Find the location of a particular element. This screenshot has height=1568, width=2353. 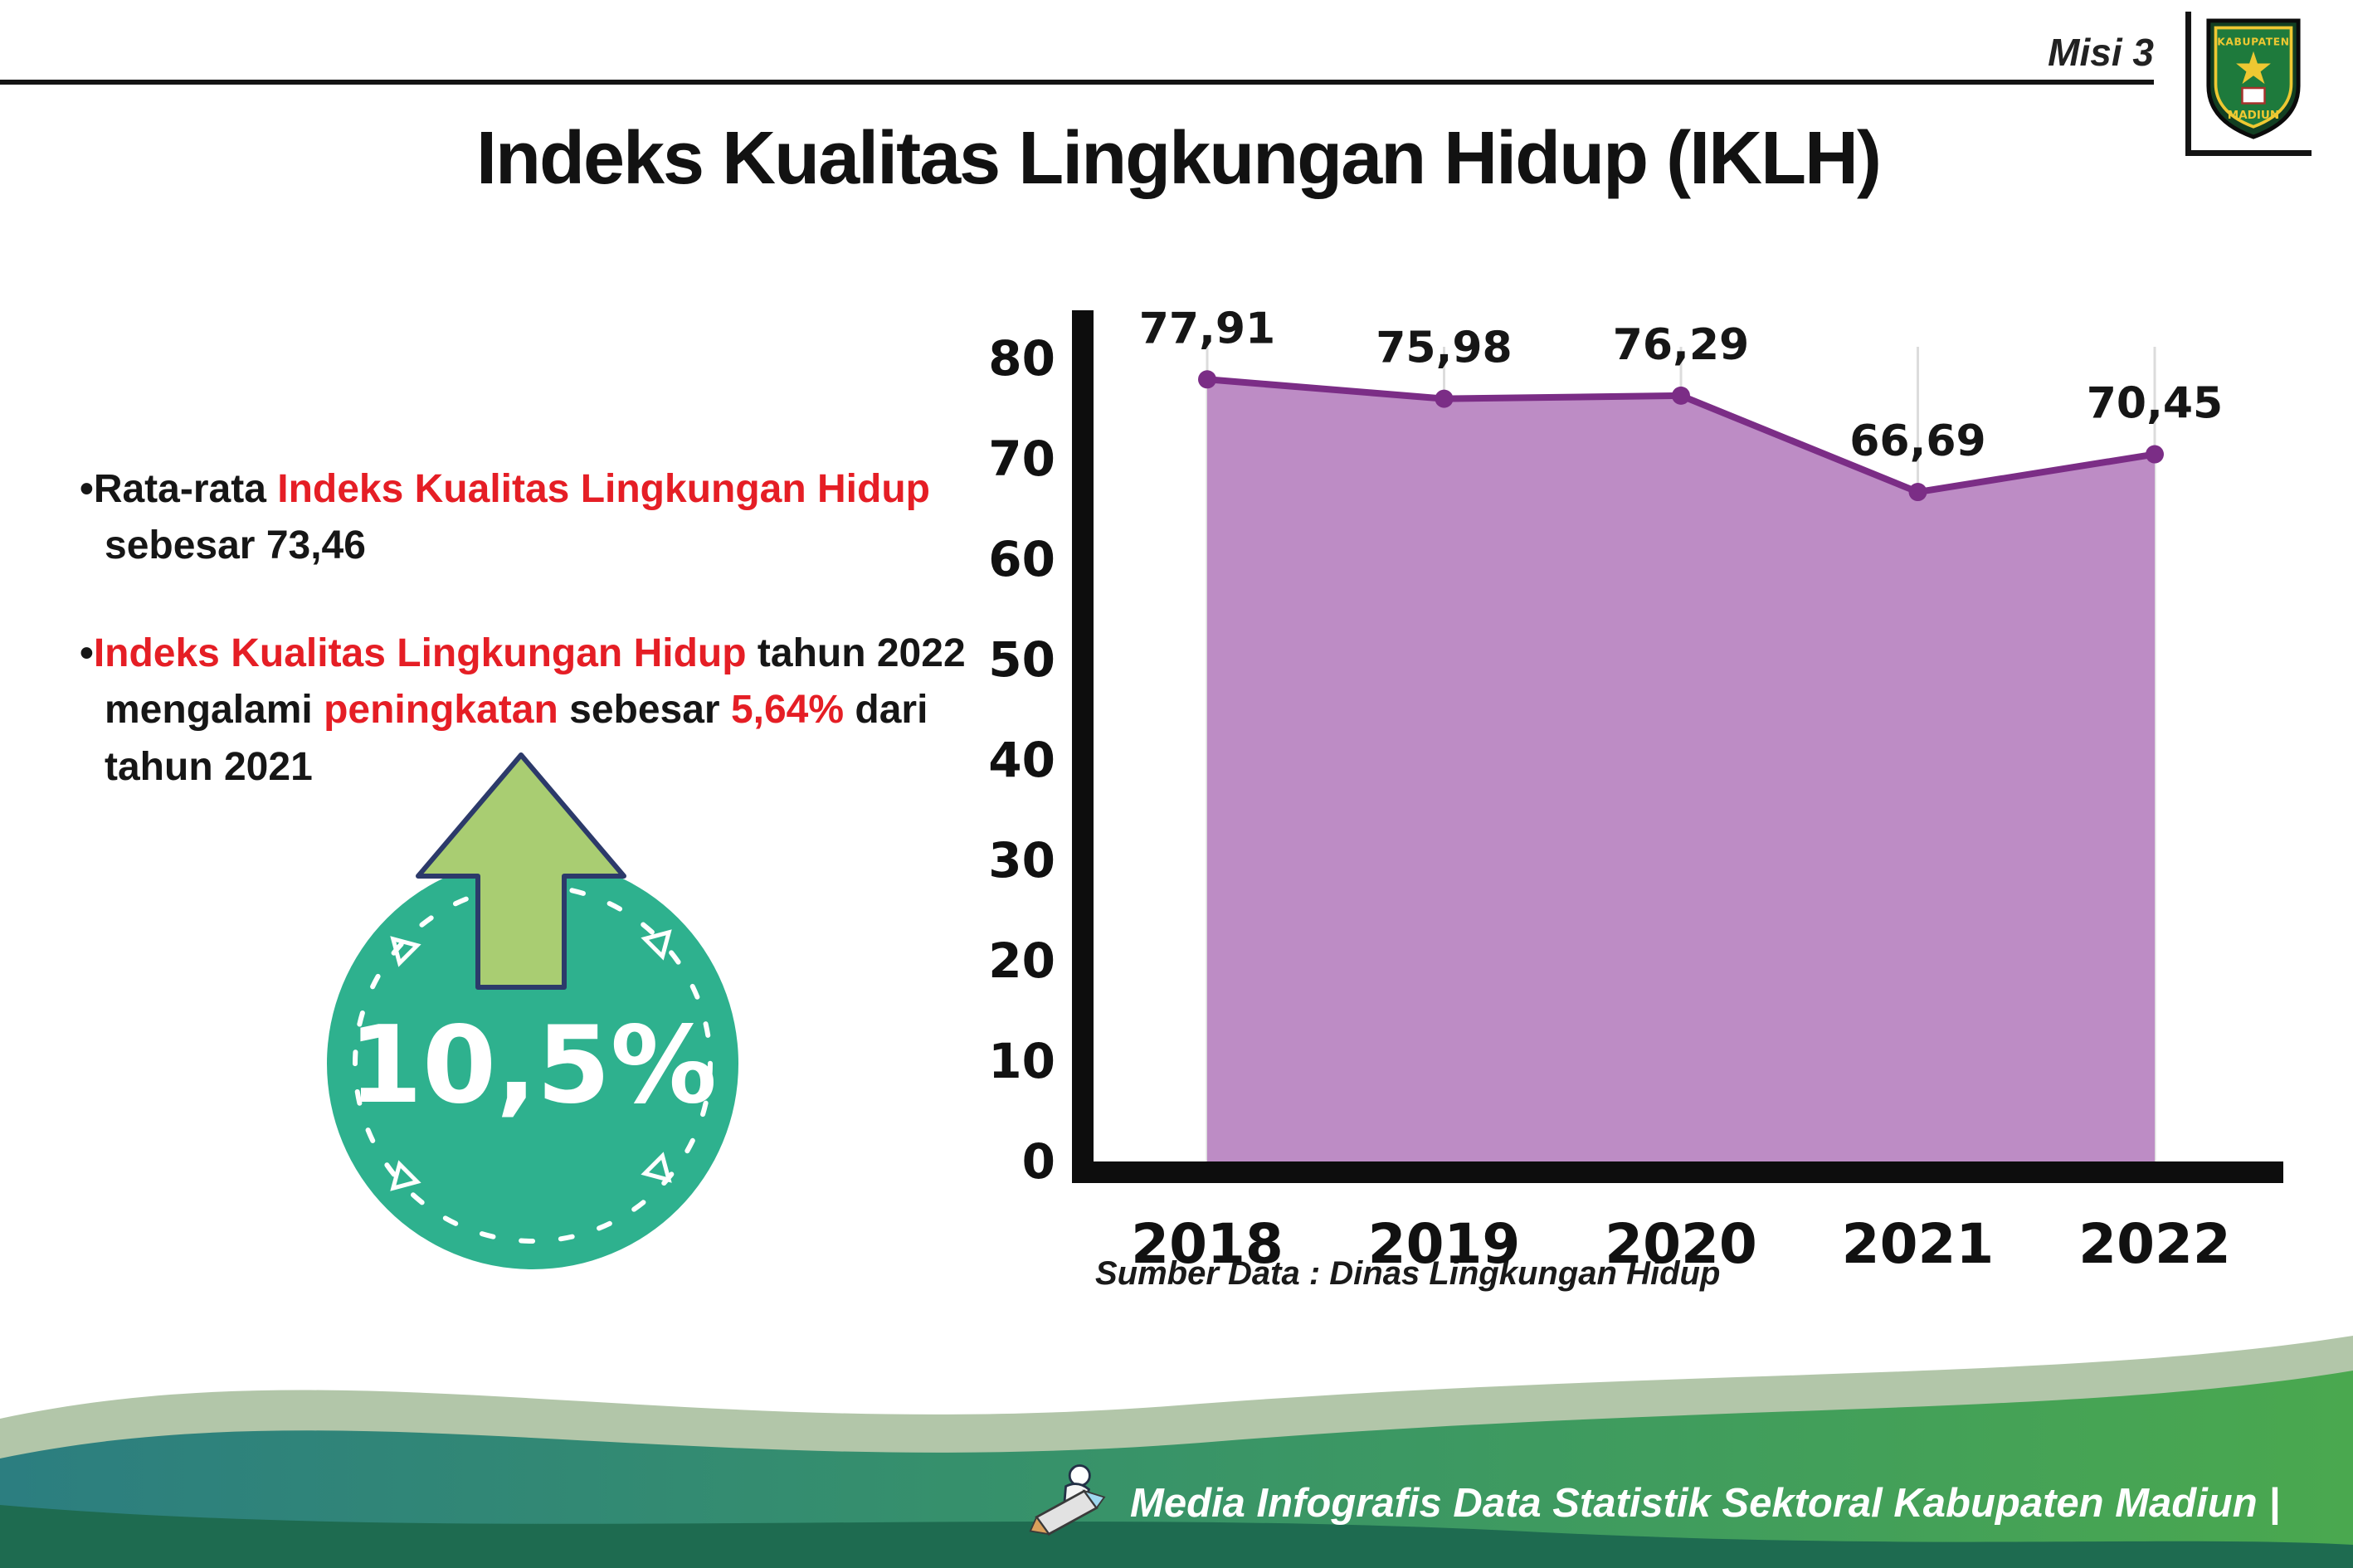

footer-wave-decoration is located at coordinates (1176, 1452).